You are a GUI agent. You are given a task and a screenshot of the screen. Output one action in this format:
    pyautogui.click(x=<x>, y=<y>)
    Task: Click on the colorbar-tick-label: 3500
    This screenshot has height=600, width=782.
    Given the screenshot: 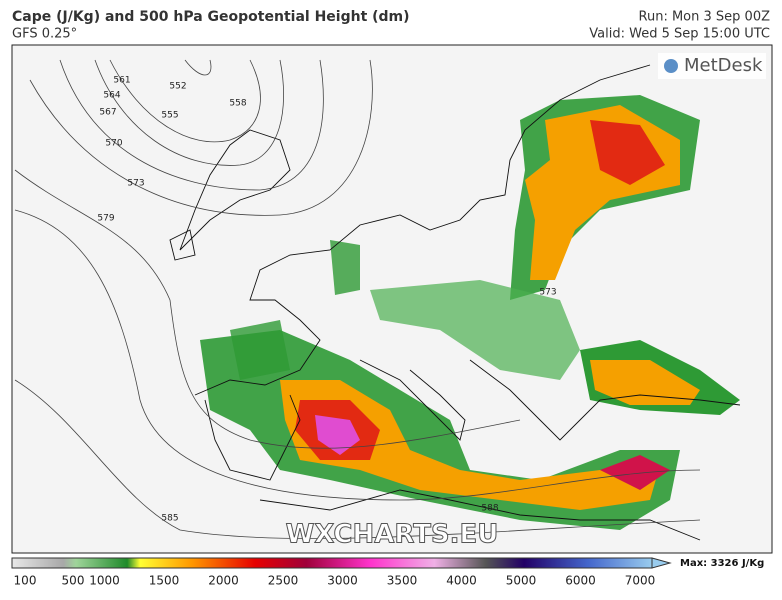 What is the action you would take?
    pyautogui.click(x=402, y=581)
    